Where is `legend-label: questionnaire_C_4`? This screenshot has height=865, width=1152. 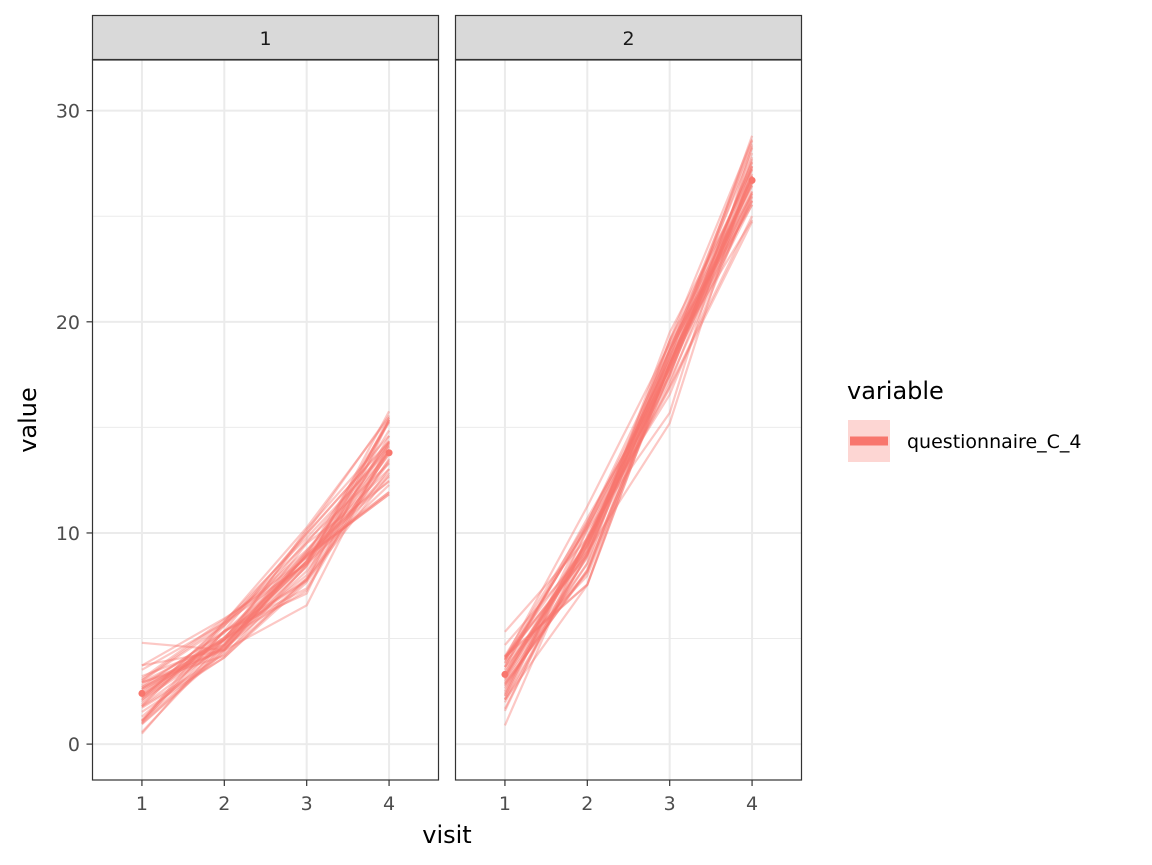
legend-label: questionnaire_C_4 is located at coordinates (994, 442).